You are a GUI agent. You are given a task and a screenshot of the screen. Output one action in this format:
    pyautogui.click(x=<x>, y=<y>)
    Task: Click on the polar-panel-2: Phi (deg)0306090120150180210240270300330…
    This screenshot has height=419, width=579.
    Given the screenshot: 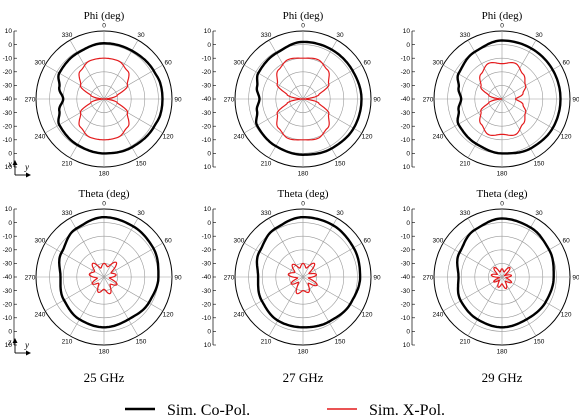 What is the action you would take?
    pyautogui.click(x=490, y=93)
    